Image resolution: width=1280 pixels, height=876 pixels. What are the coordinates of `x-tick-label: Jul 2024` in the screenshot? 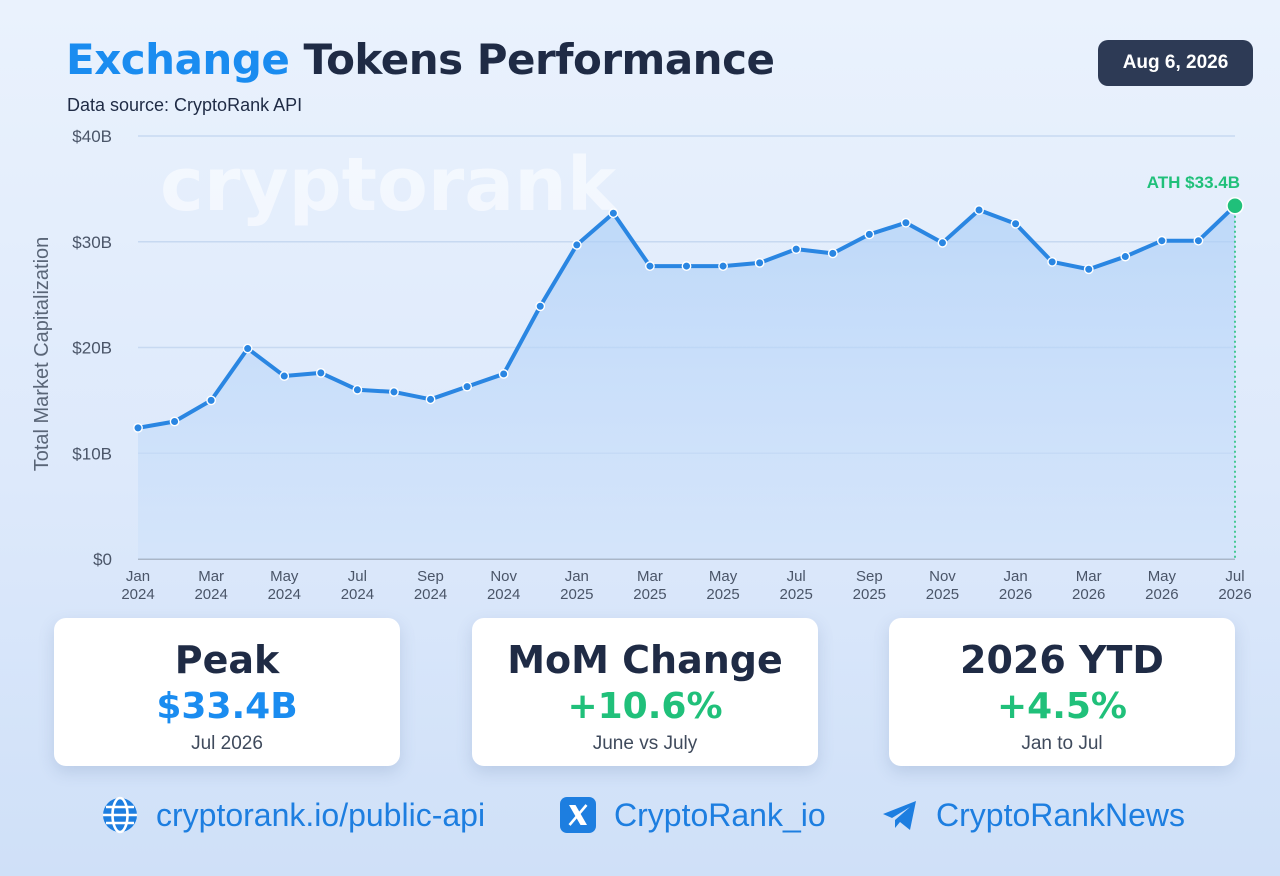 It's located at (357, 585).